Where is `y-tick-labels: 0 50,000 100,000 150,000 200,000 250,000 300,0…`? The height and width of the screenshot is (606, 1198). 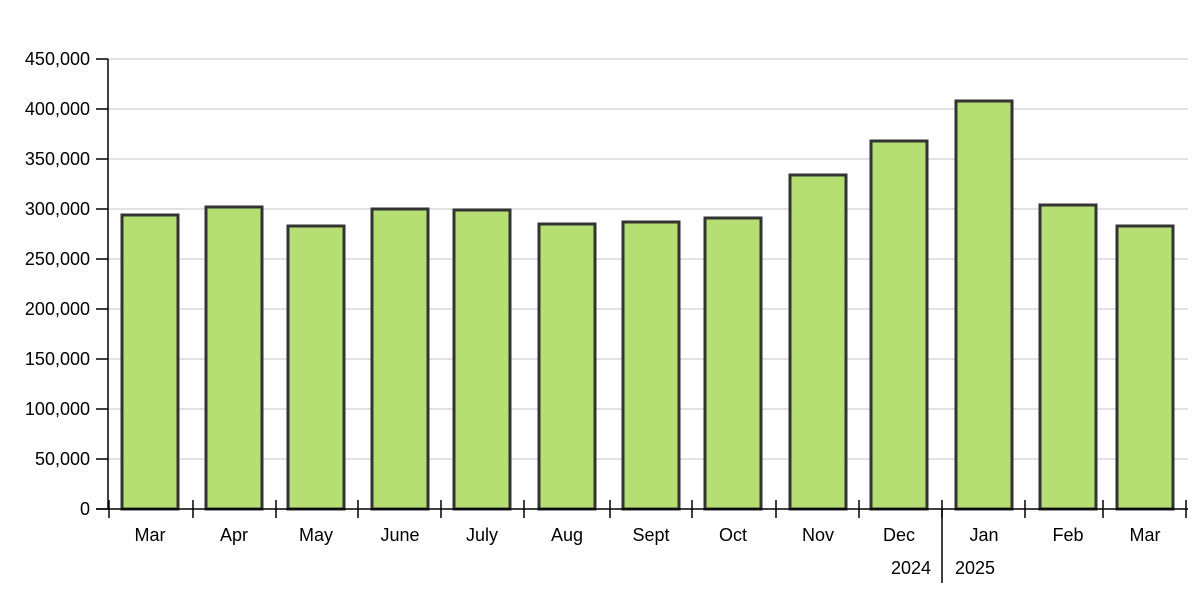
y-tick-labels: 0 50,000 100,000 150,000 200,000 250,000 300,0… is located at coordinates (57, 284).